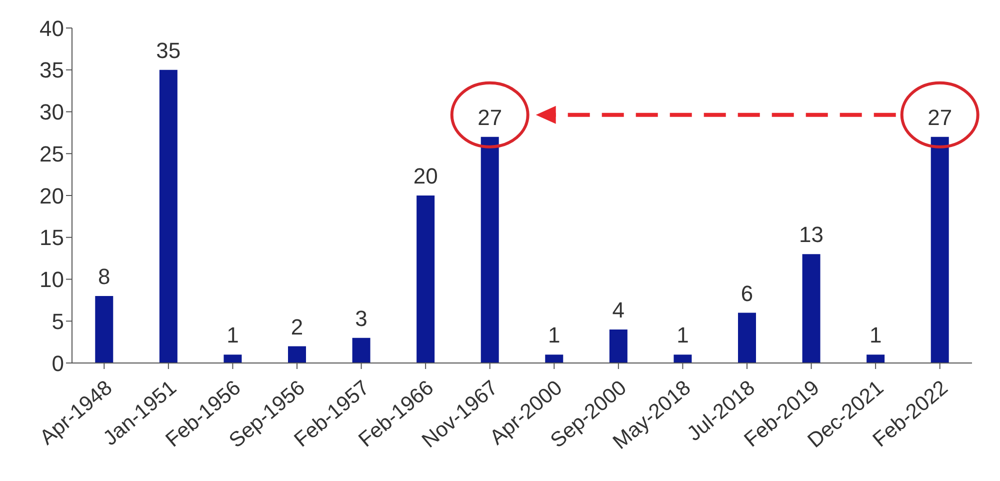 The width and height of the screenshot is (1000, 481). I want to click on y-tick-label: 25, so click(52, 153).